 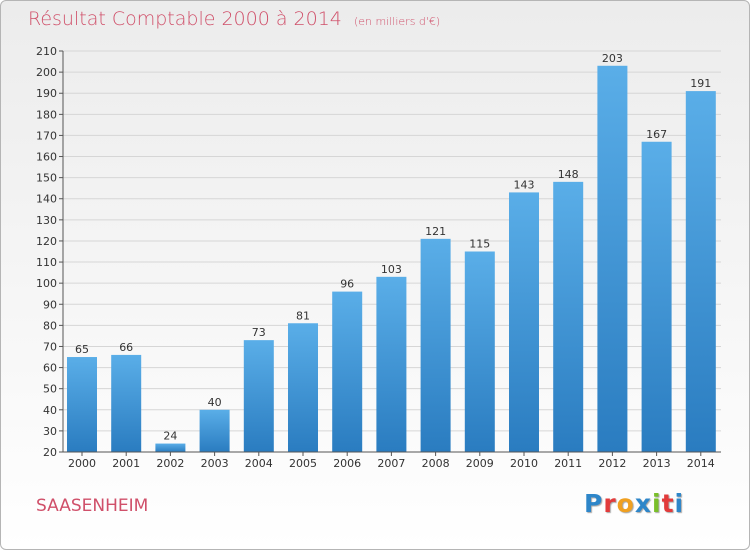 What do you see at coordinates (170, 436) in the screenshot?
I see `bar-value-label: 24` at bounding box center [170, 436].